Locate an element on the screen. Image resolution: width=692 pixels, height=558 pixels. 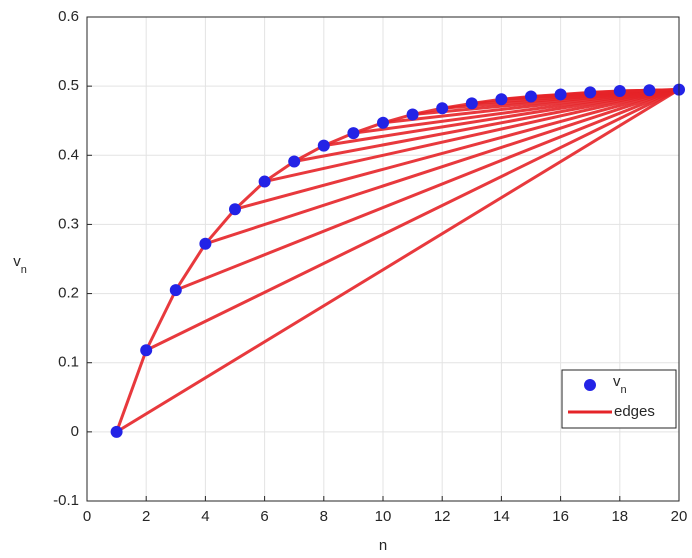
x-tick-label: 4 is located at coordinates (205, 516).